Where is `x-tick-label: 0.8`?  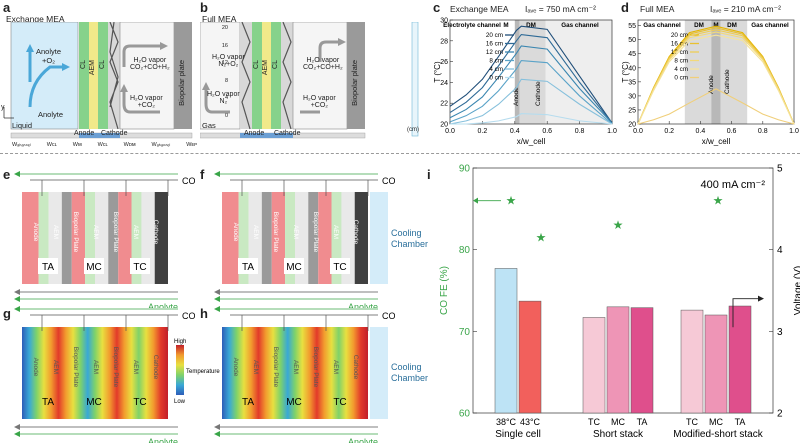
x-tick-label: 0.8 is located at coordinates (580, 131).